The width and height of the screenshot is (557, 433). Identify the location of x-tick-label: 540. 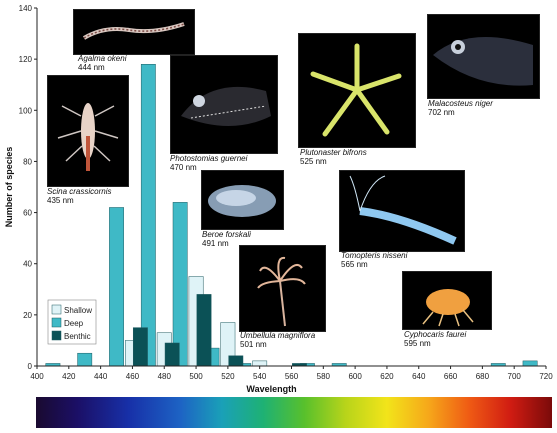
(260, 376).